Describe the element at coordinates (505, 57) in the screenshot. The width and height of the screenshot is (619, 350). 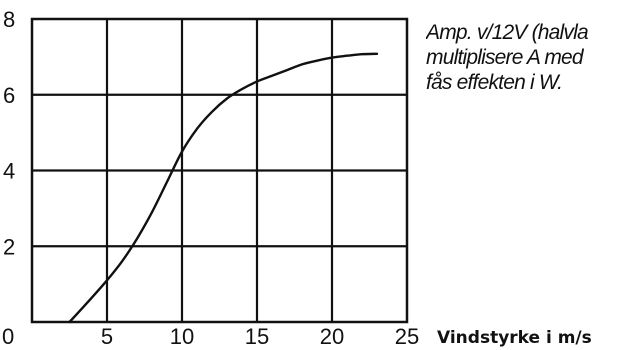
I see `annotation-line-2: multiplisere A med` at that location.